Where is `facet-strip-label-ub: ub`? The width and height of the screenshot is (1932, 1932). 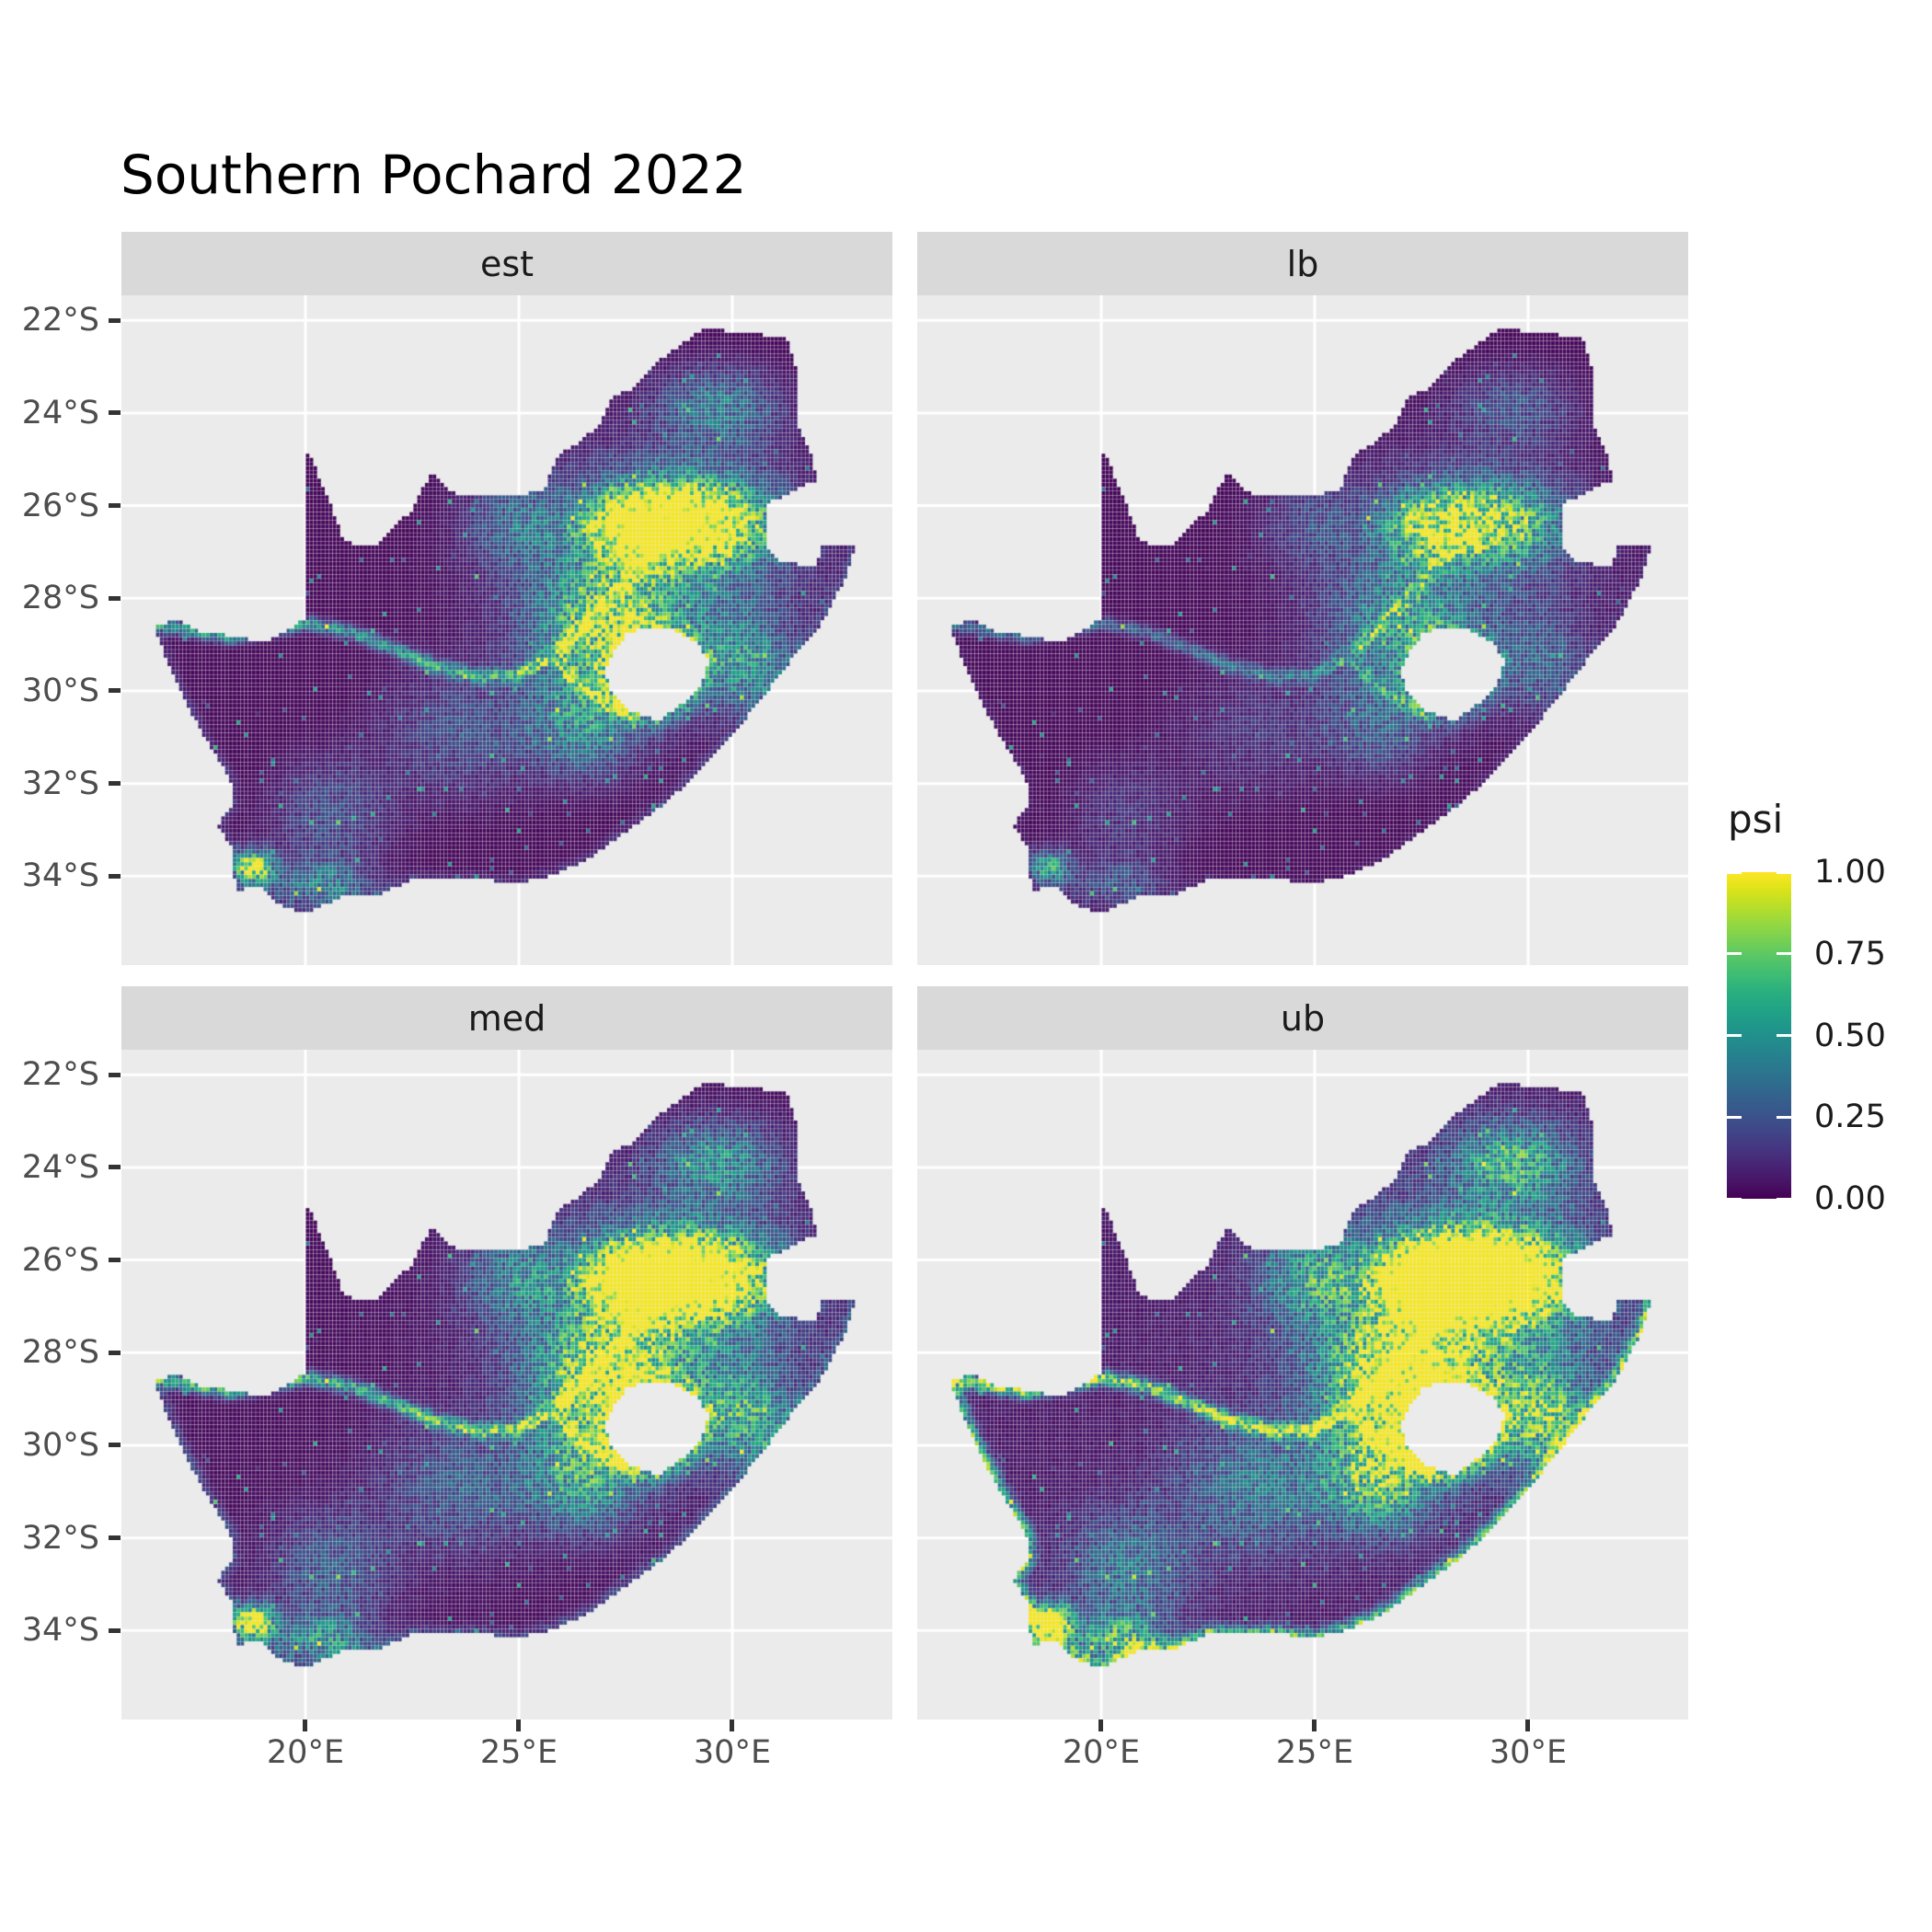 facet-strip-label-ub: ub is located at coordinates (1303, 1018).